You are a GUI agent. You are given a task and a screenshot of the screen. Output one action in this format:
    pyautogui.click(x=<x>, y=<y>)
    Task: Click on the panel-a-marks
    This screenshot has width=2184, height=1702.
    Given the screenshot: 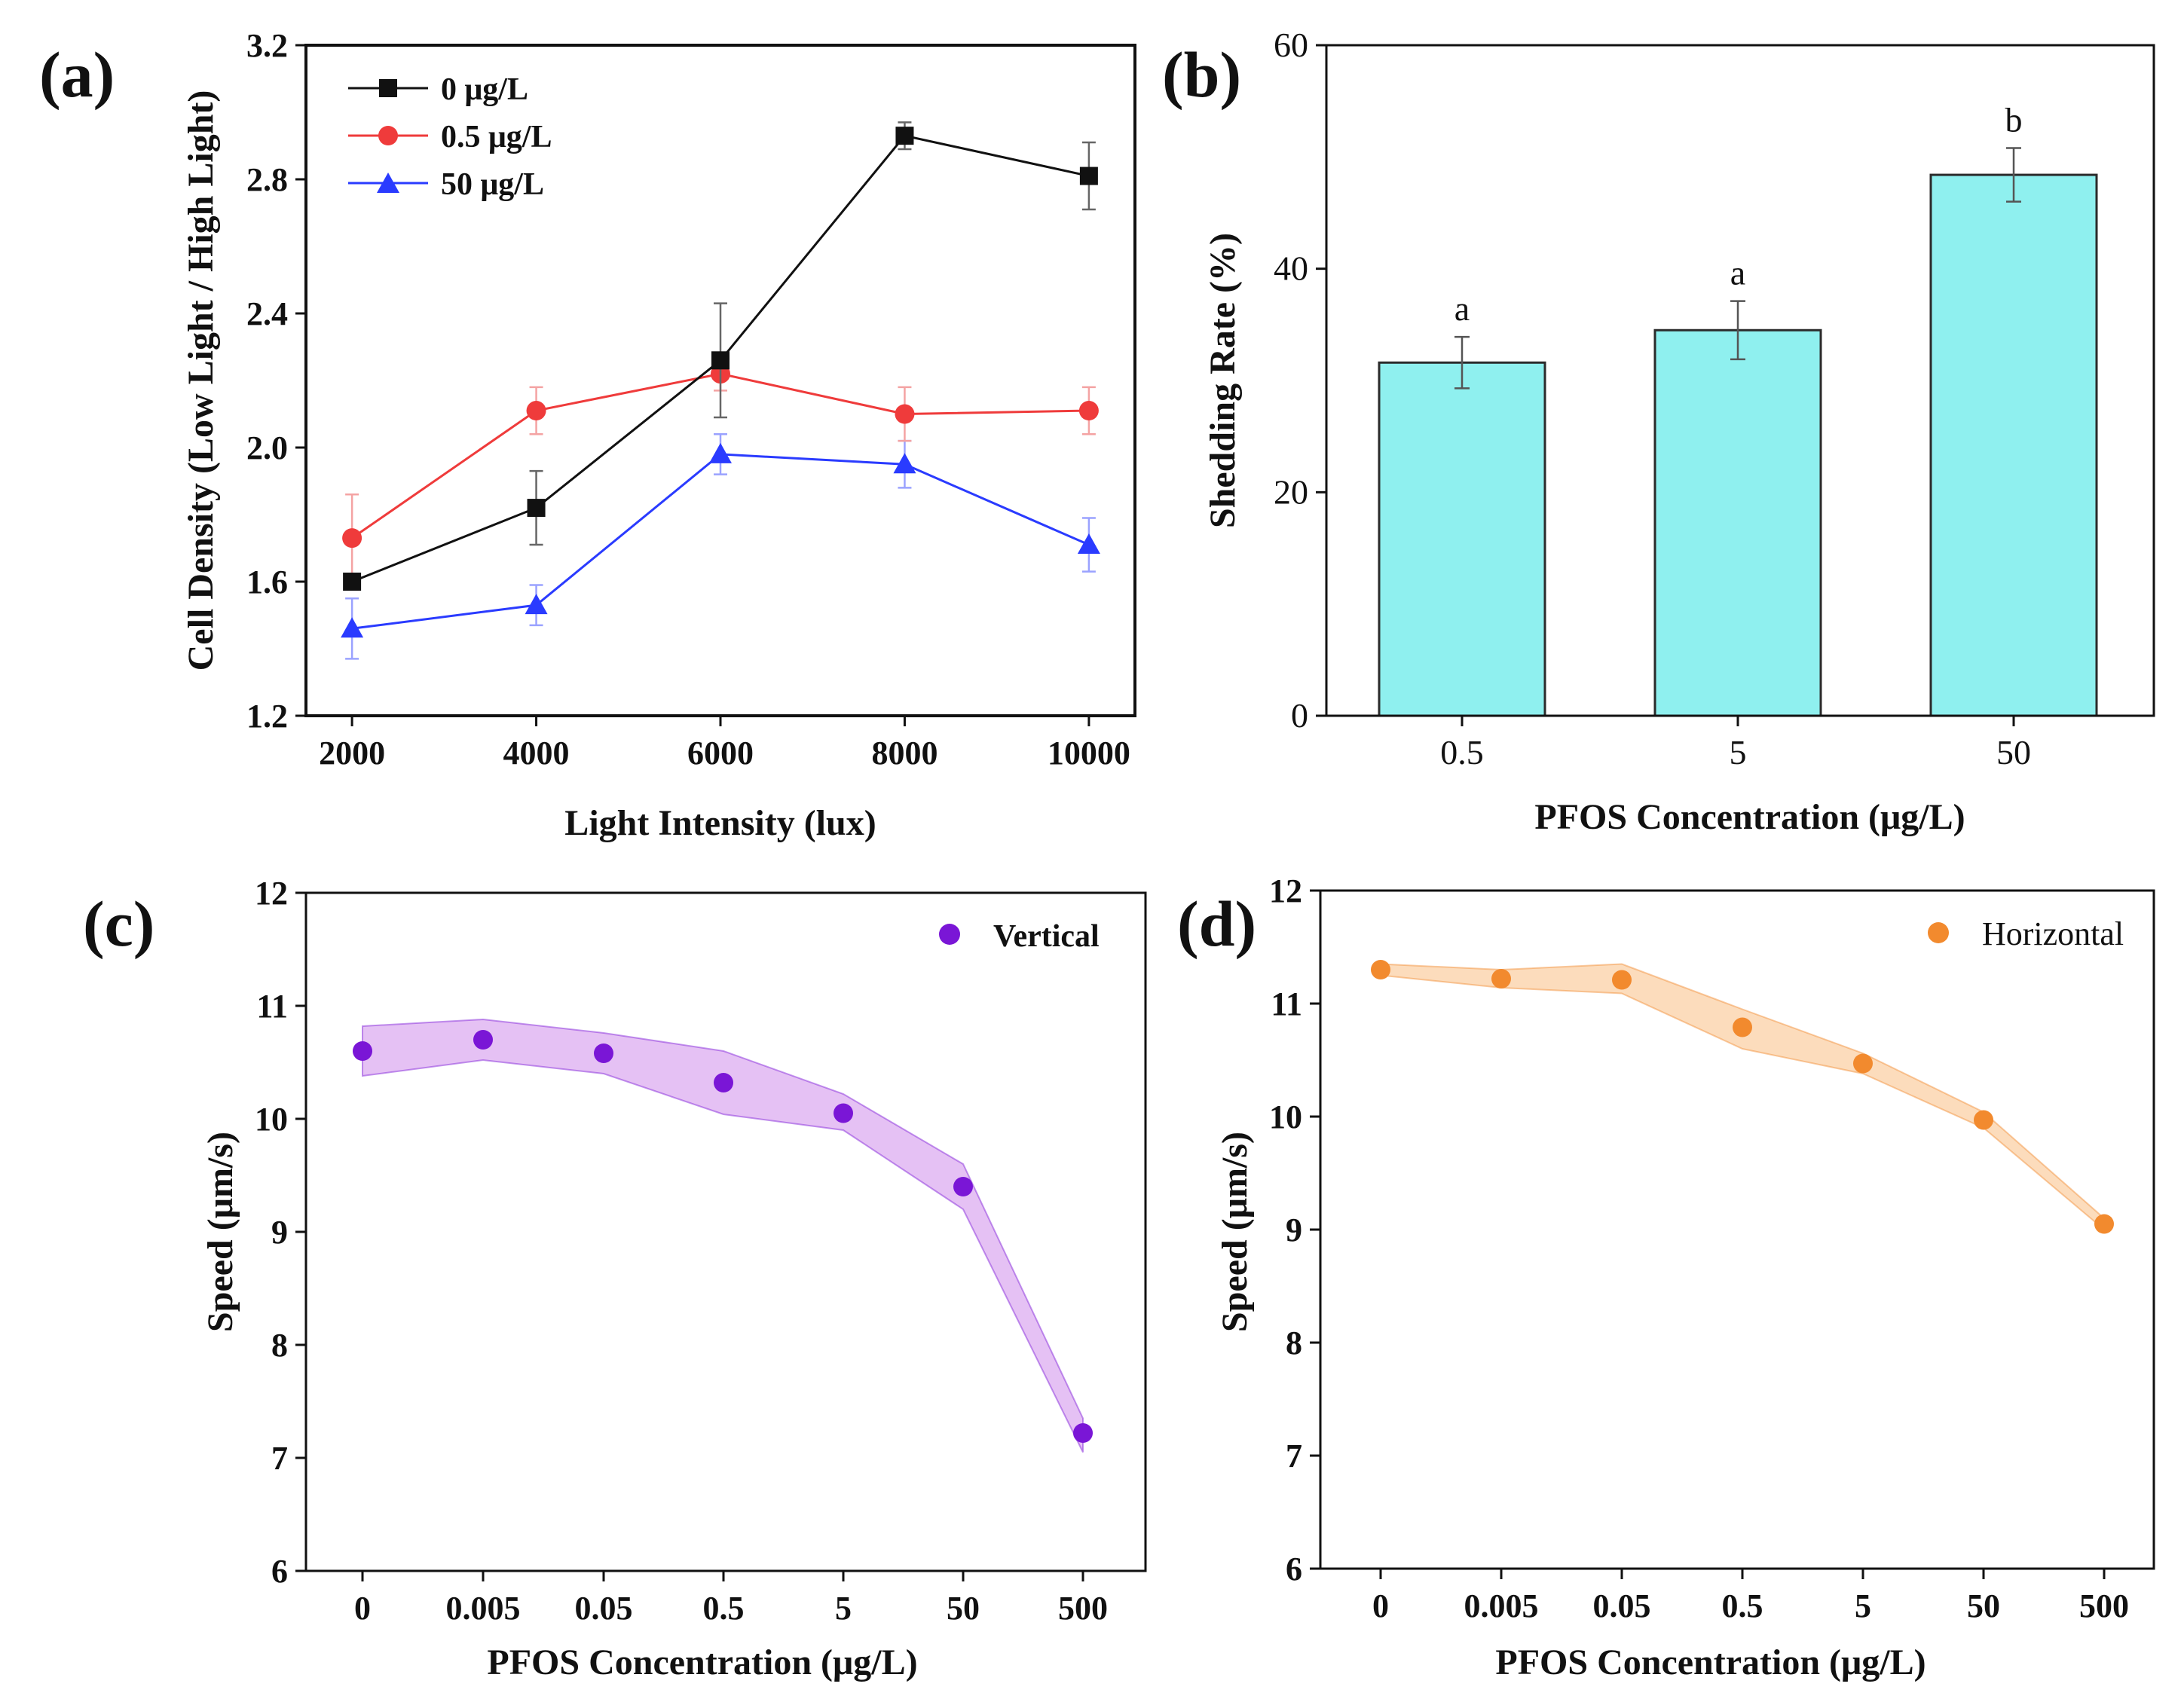 What is the action you would take?
    pyautogui.click(x=720, y=390)
    